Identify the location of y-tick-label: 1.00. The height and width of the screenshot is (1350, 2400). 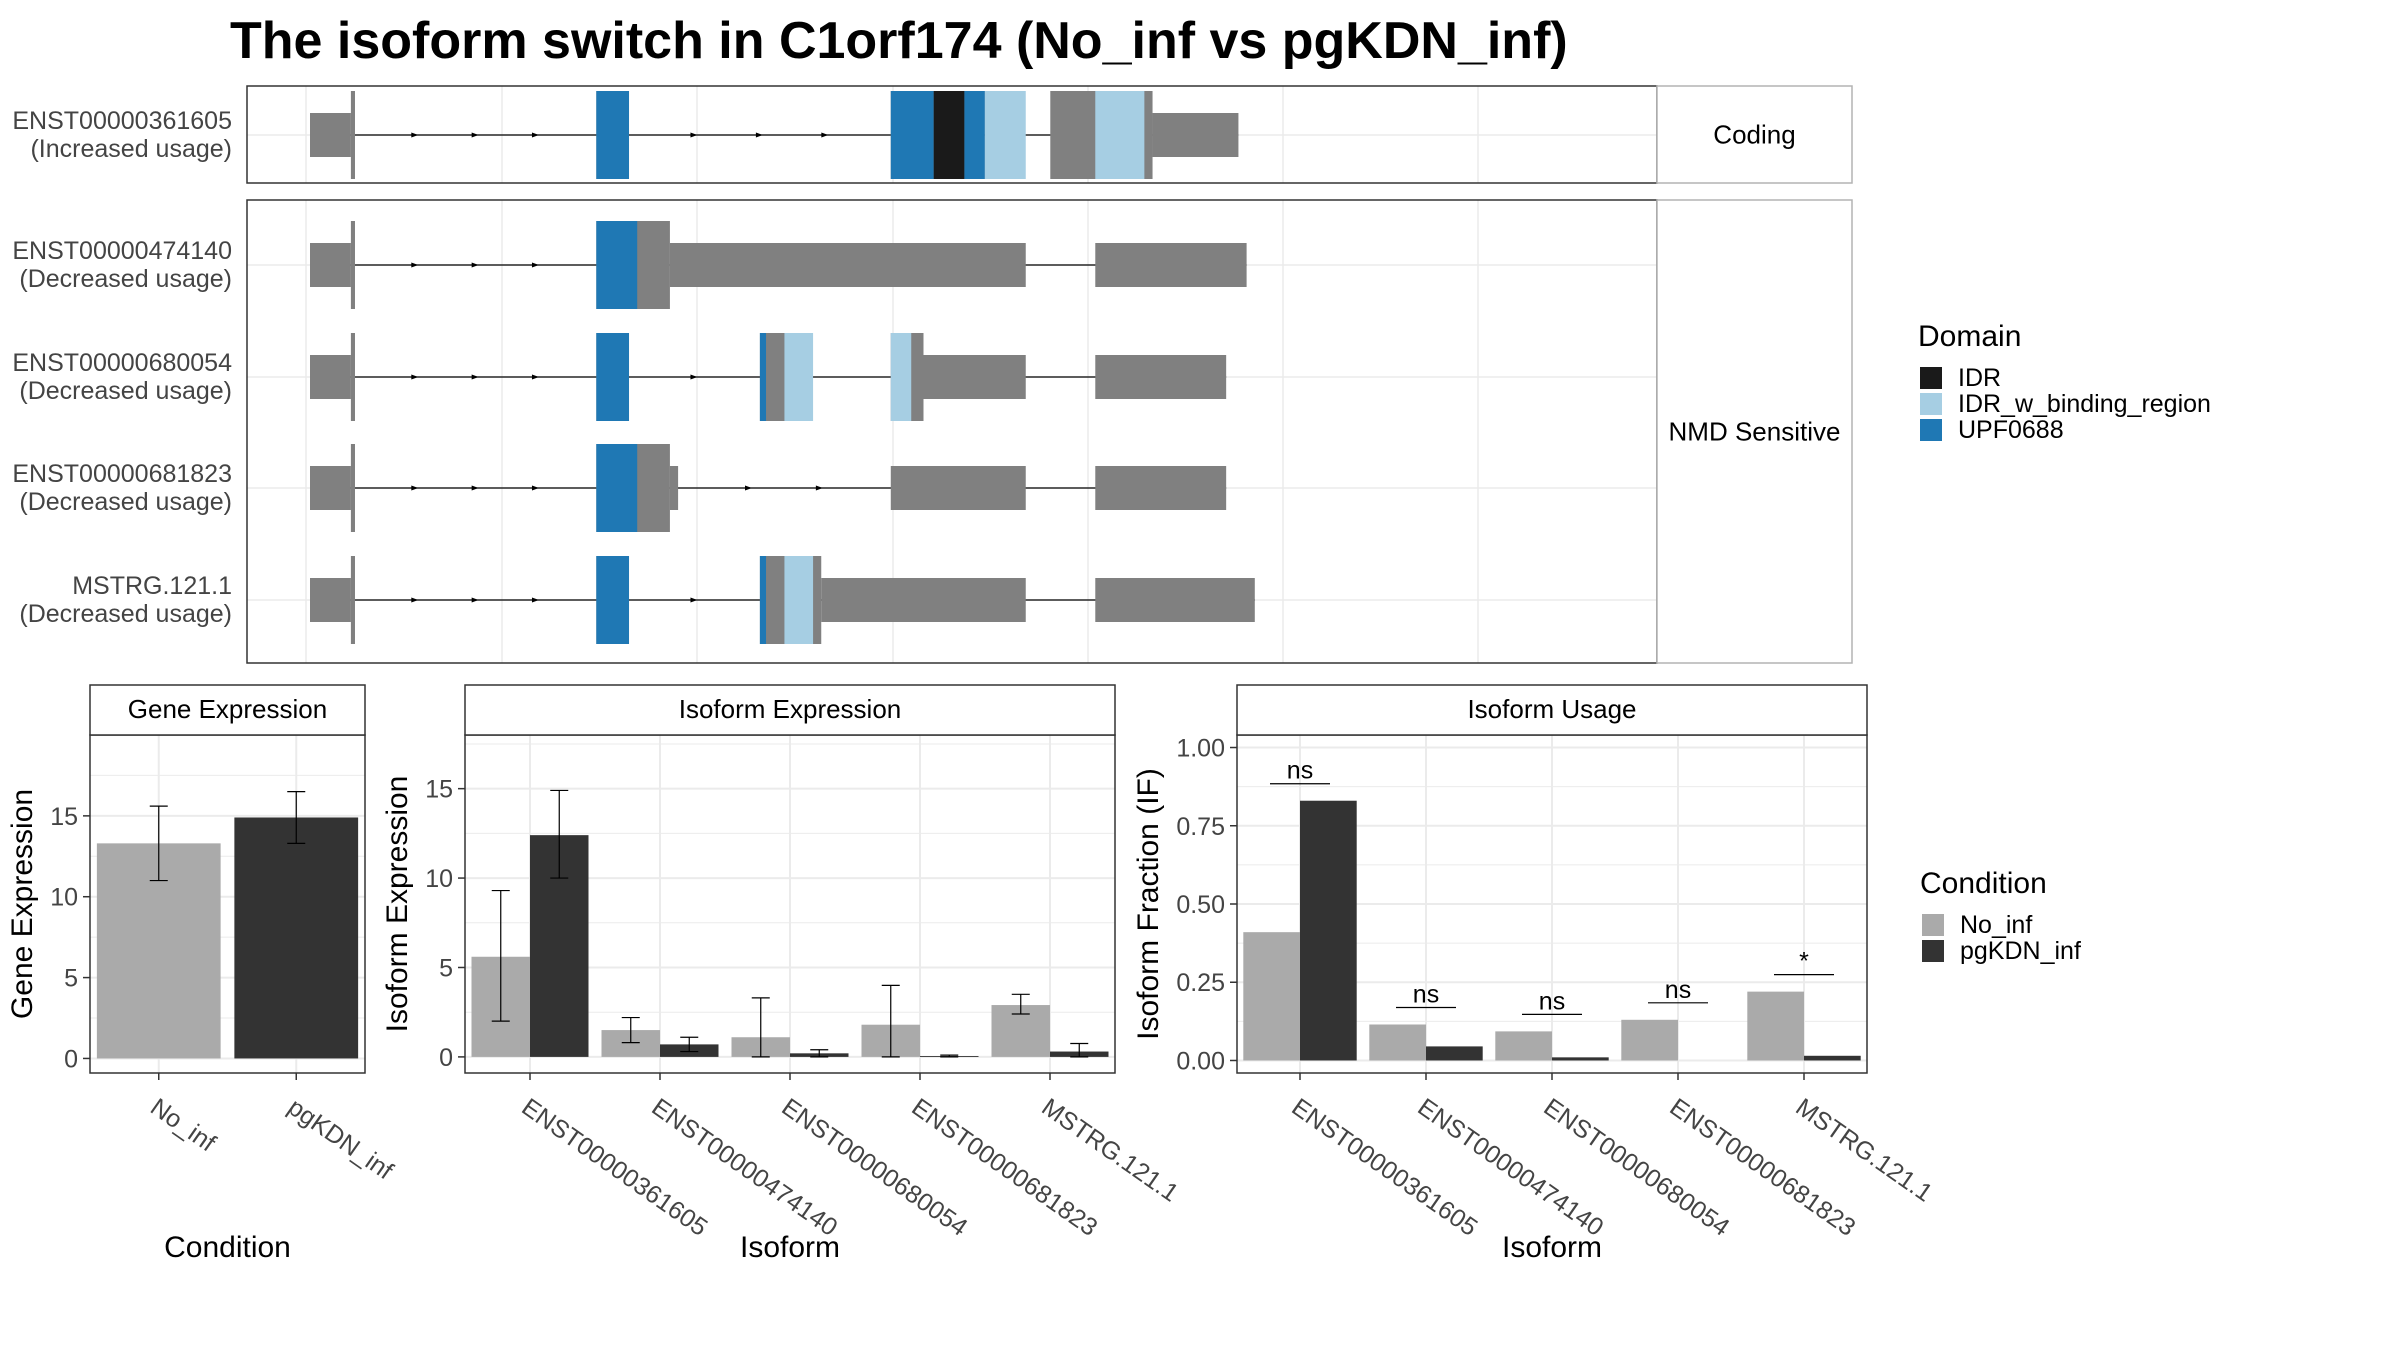
(1200, 749).